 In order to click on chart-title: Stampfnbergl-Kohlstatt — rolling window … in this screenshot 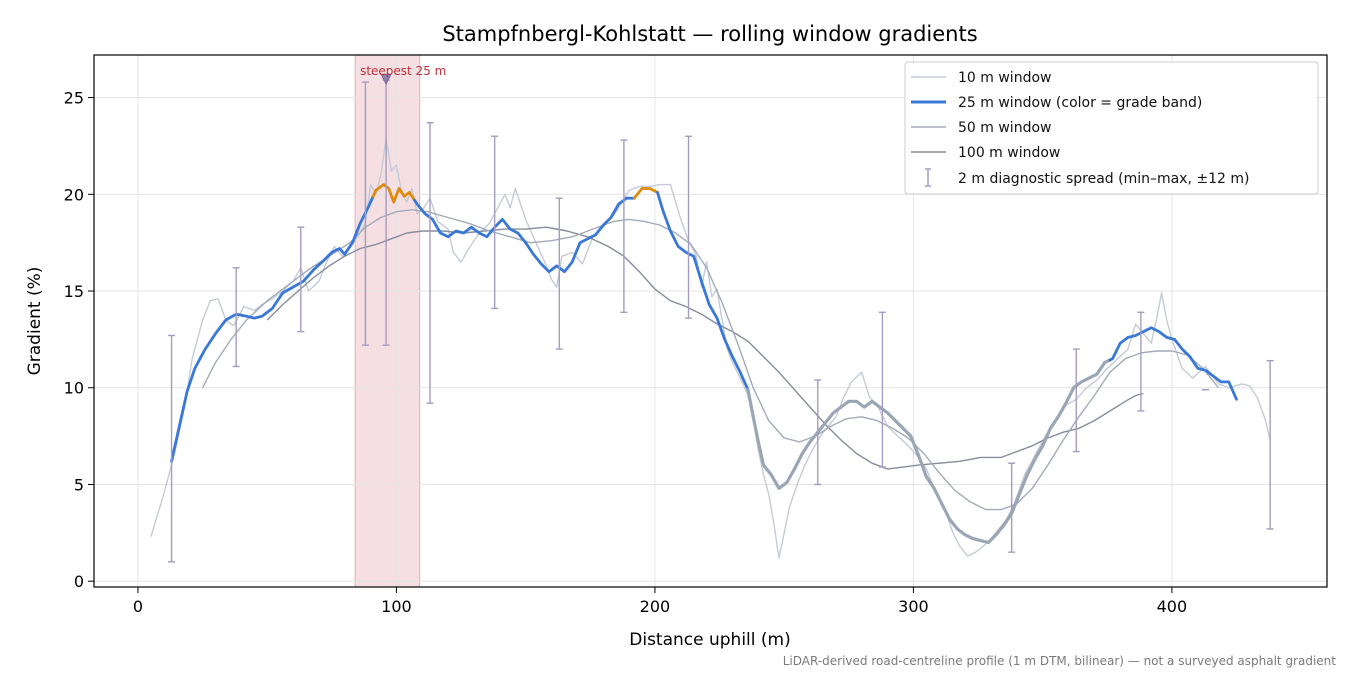, I will do `click(709, 34)`.